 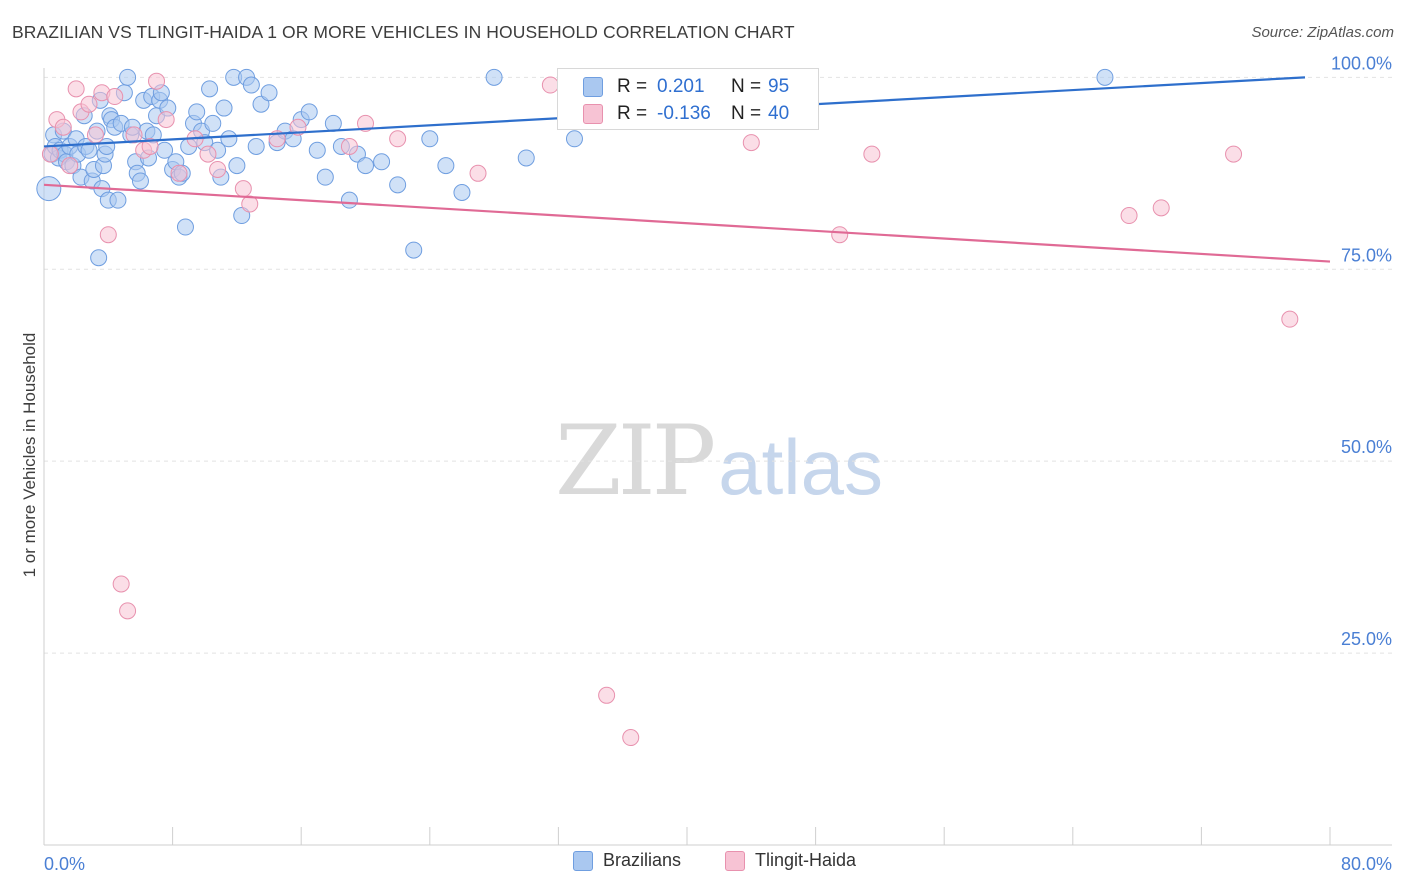 What do you see at coordinates (593, 114) in the screenshot?
I see `stats-swatch-tlingit-haida` at bounding box center [593, 114].